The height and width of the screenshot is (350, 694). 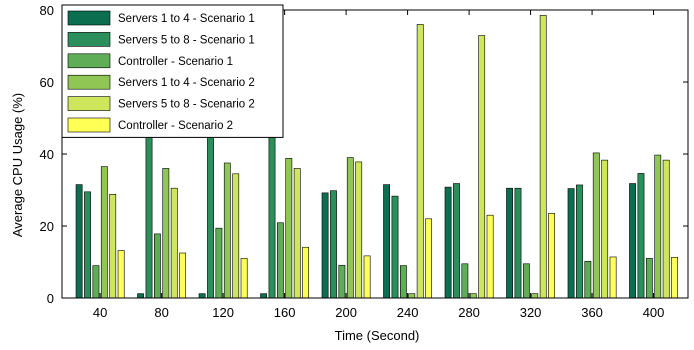 What do you see at coordinates (47, 10) in the screenshot?
I see `y-tick-label-80: 80` at bounding box center [47, 10].